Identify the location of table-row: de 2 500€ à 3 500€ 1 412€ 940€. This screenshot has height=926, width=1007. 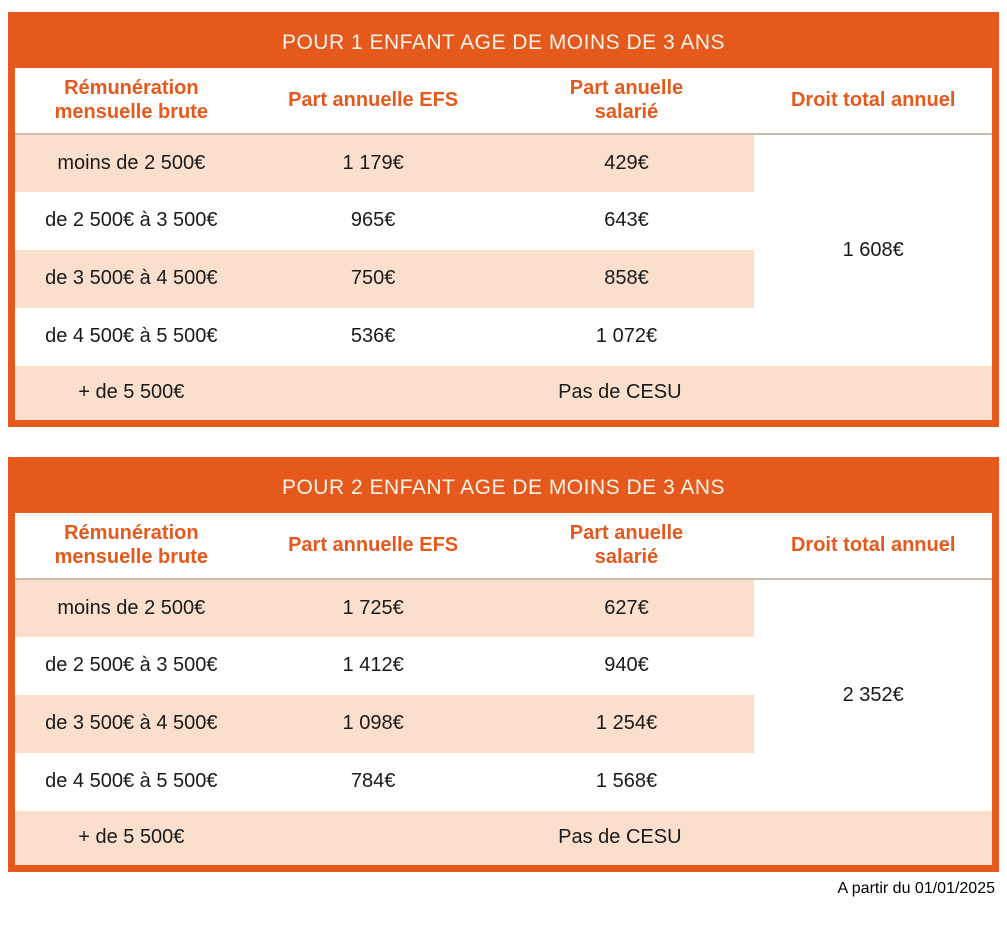
(503, 665).